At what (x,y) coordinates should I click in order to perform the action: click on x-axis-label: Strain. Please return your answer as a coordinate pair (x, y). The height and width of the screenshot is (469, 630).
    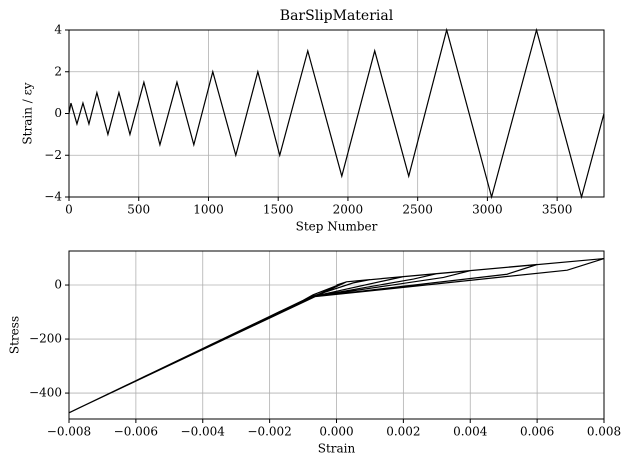
    Looking at the image, I should click on (337, 449).